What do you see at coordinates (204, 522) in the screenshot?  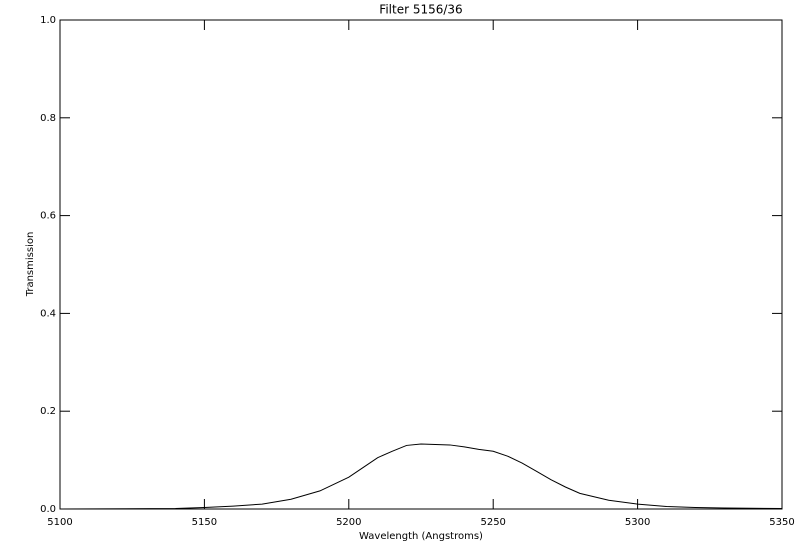 I see `x-tick-label: 5150` at bounding box center [204, 522].